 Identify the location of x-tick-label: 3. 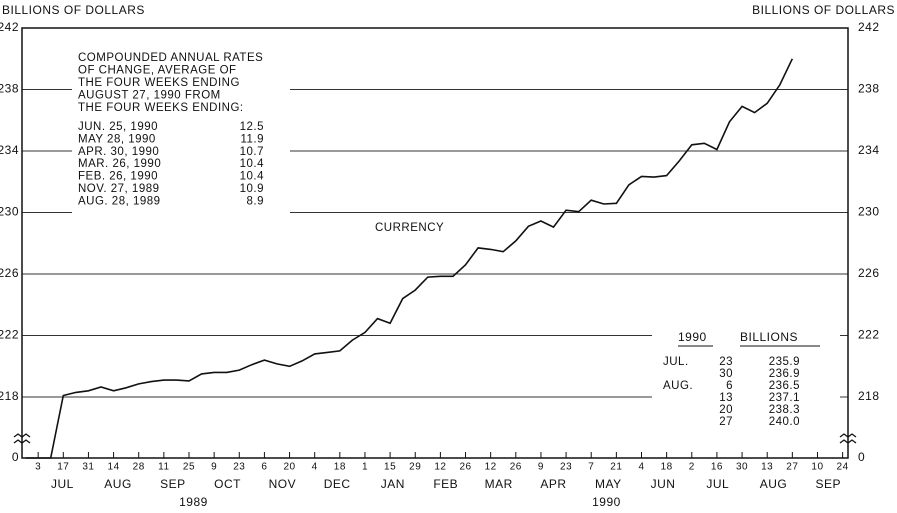
(38, 467).